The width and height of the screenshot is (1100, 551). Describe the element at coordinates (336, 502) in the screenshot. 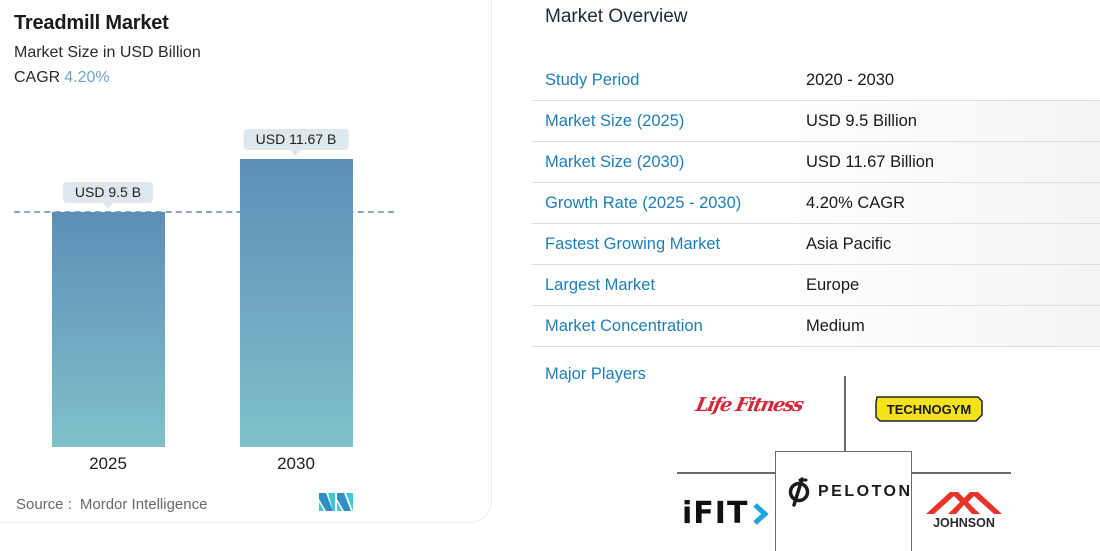

I see `mordor-intelligence-logo-icon` at that location.